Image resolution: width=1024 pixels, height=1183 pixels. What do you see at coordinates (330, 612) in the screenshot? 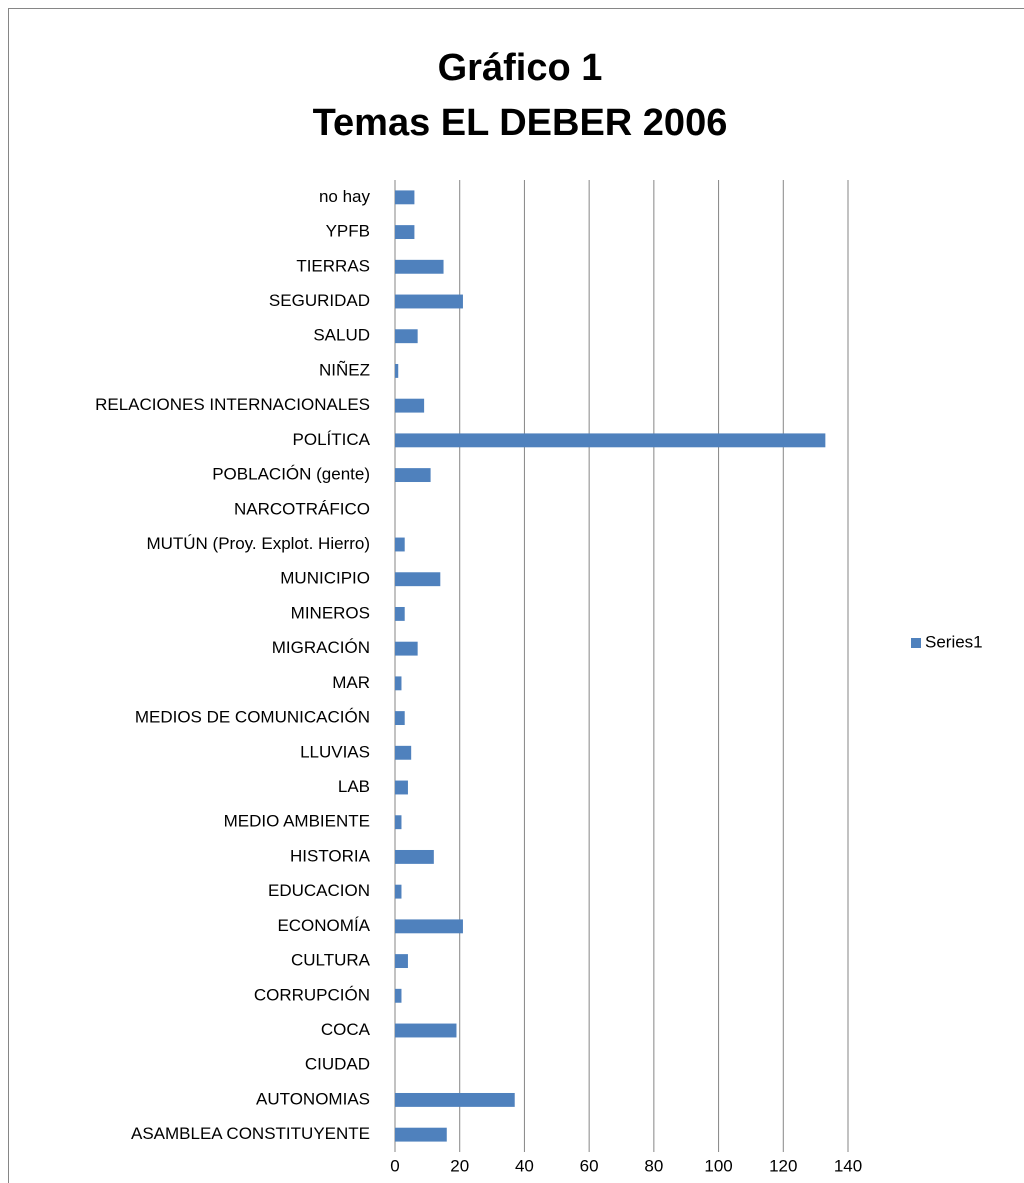
I see `y-tick-label: MINEROS` at bounding box center [330, 612].